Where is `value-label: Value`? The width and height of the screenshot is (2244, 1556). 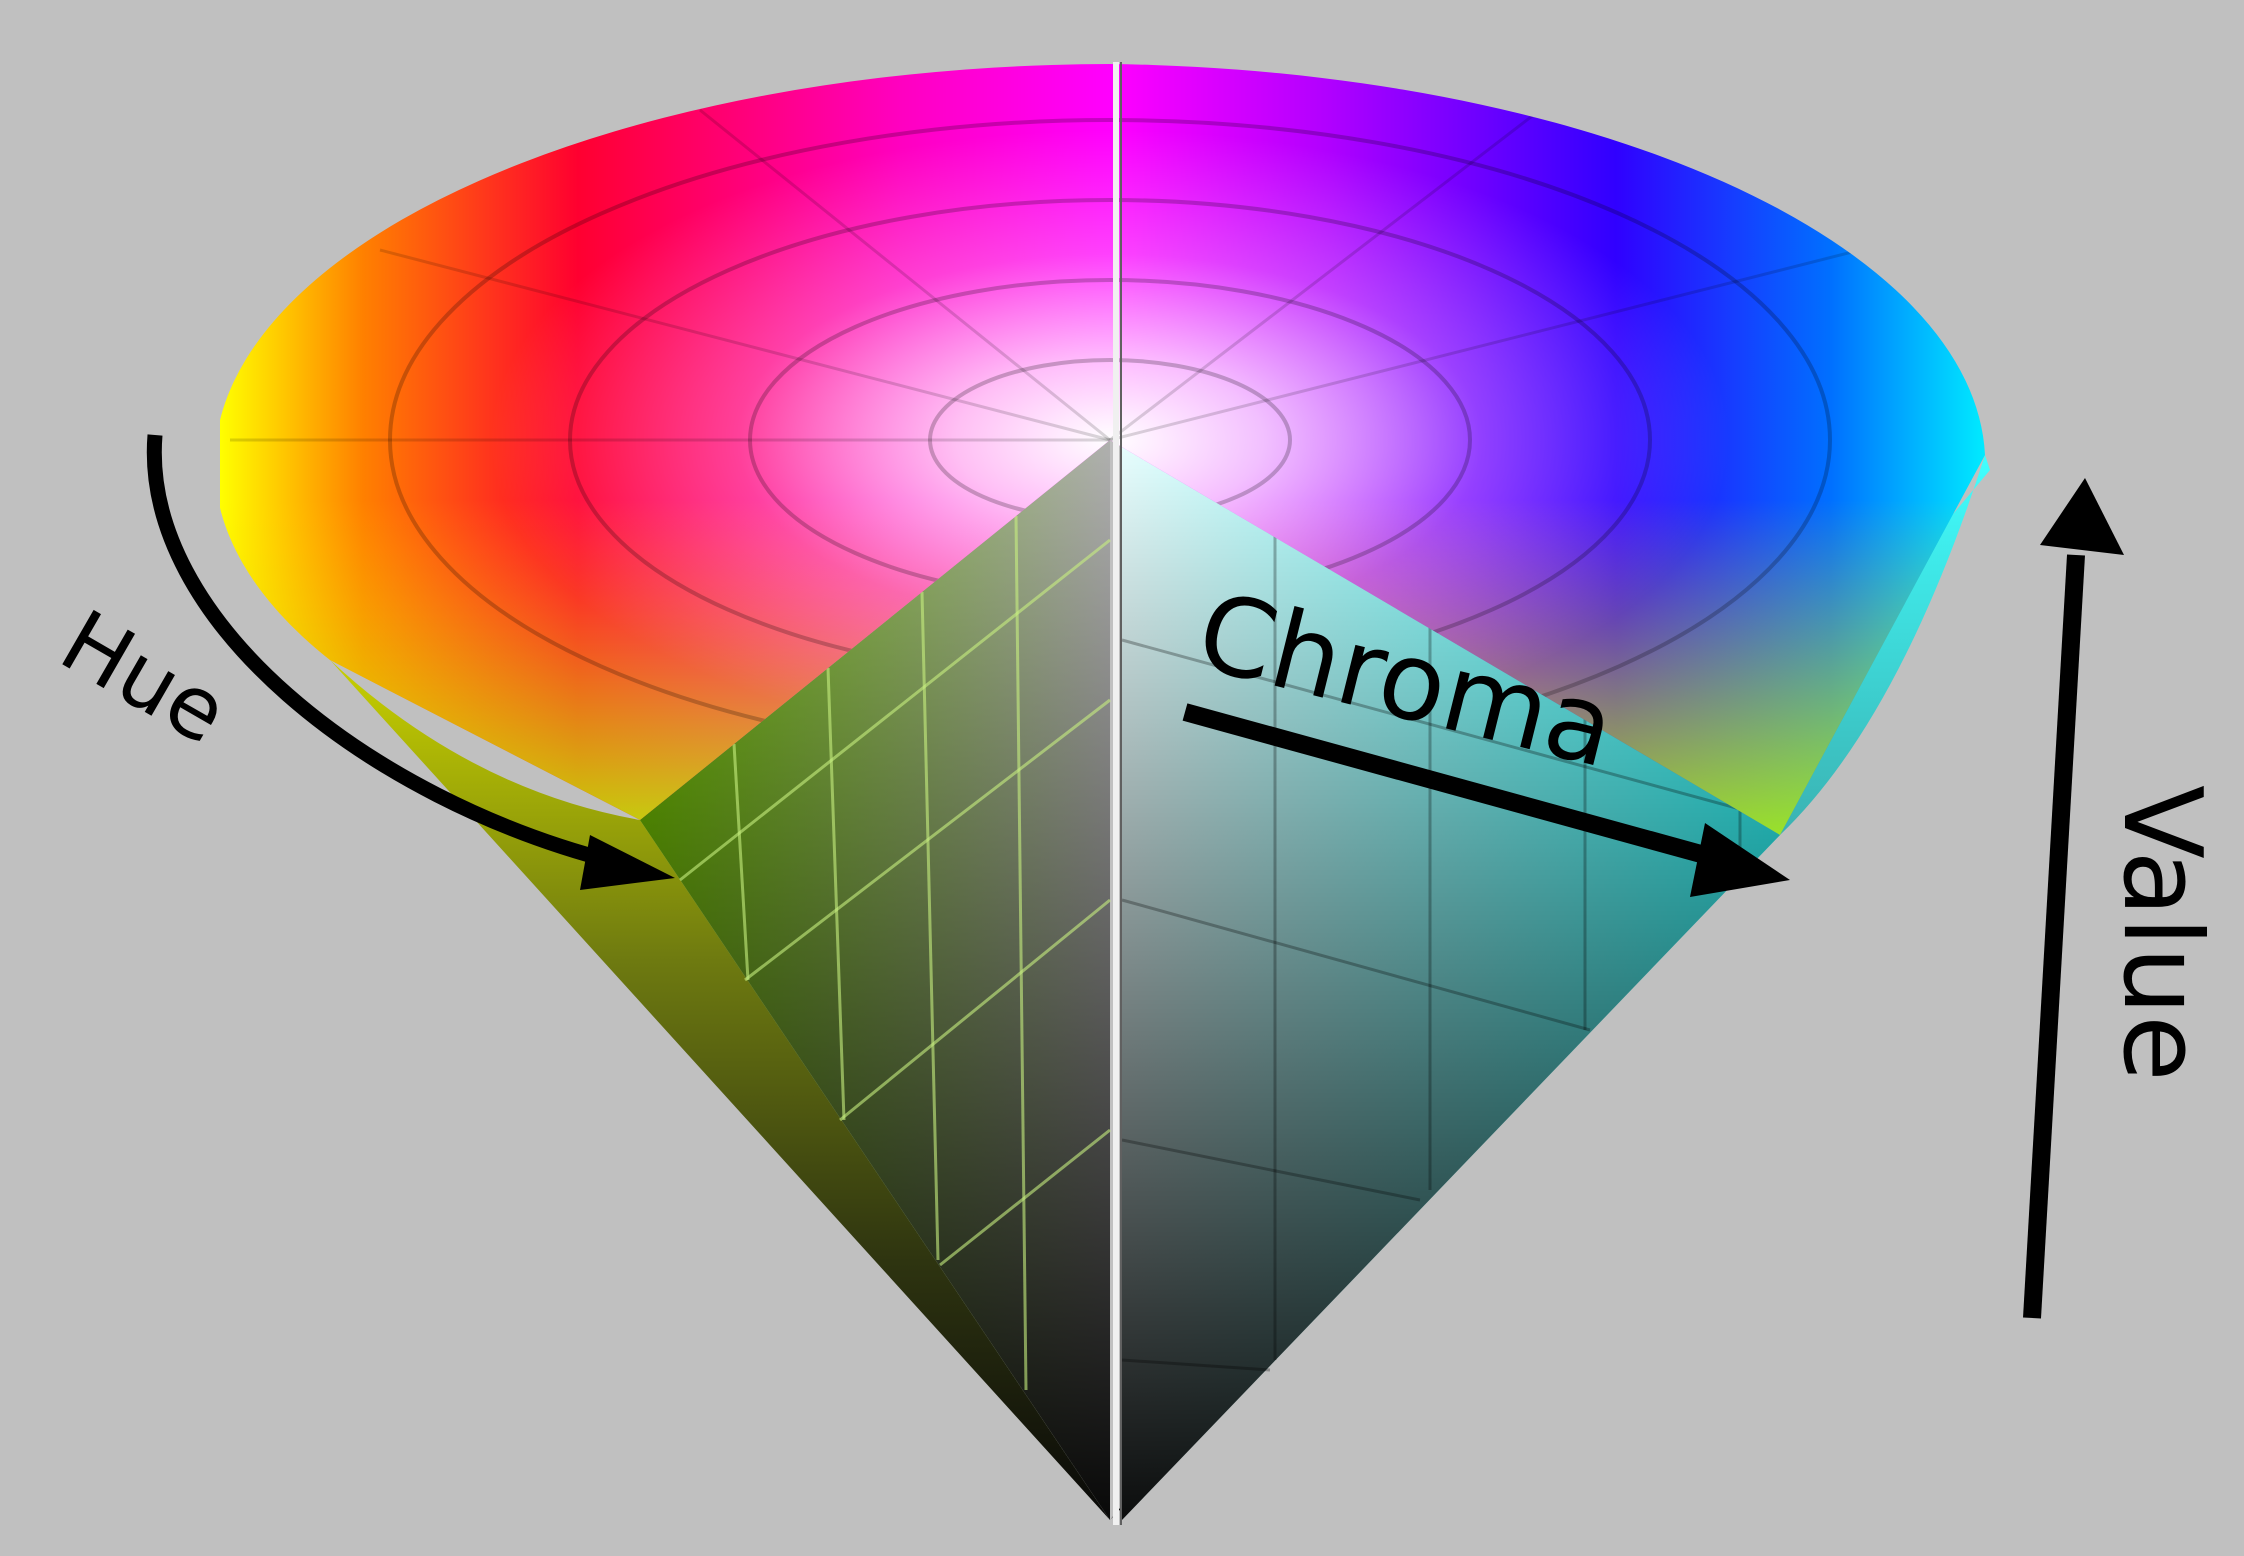 value-label: Value is located at coordinates (2161, 933).